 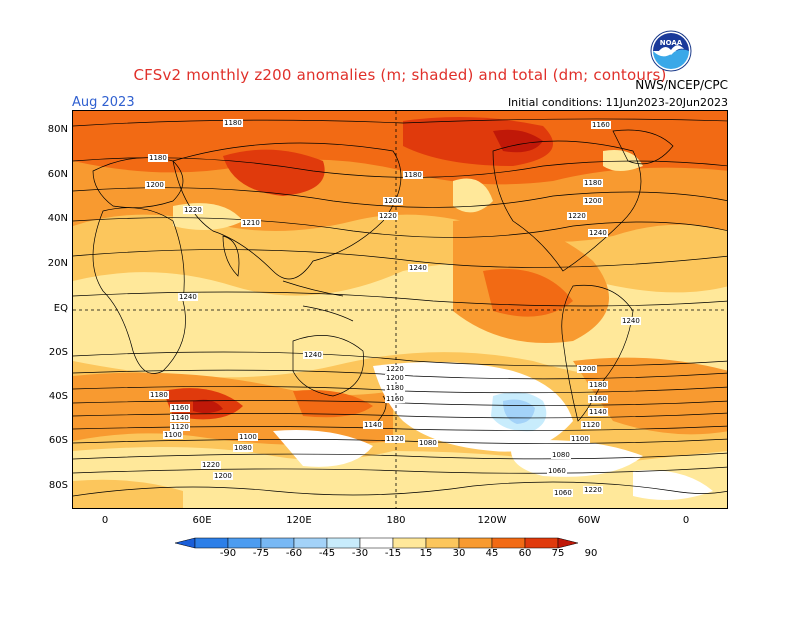 What do you see at coordinates (426, 553) in the screenshot?
I see `colorbar-tick-label: 15` at bounding box center [426, 553].